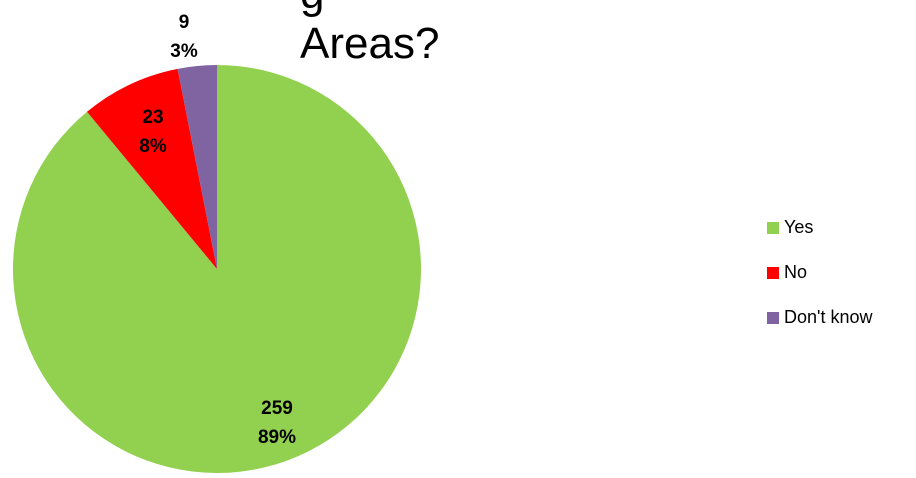  I want to click on data-label-percent-yes: 89%, so click(277, 437).